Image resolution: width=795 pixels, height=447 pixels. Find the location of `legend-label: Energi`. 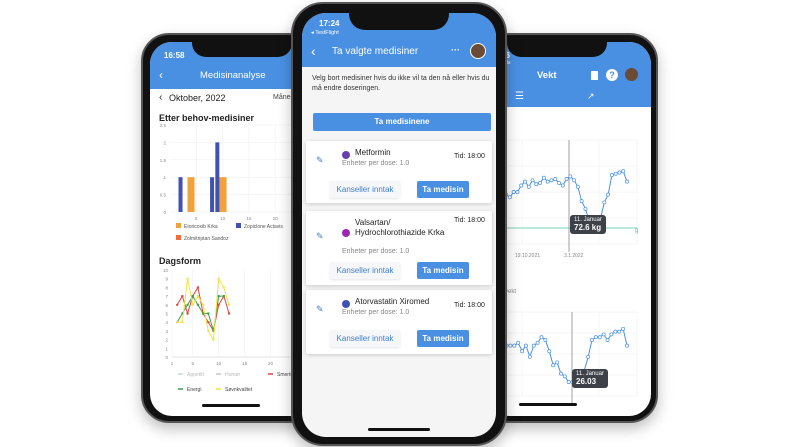

legend-label: Energi is located at coordinates (194, 390).